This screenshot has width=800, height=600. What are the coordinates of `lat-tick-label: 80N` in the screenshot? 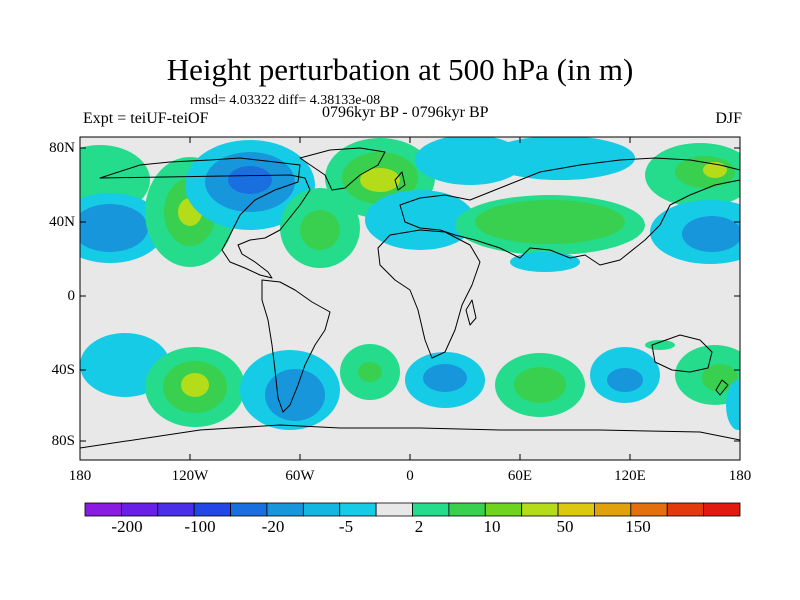 It's located at (62, 148).